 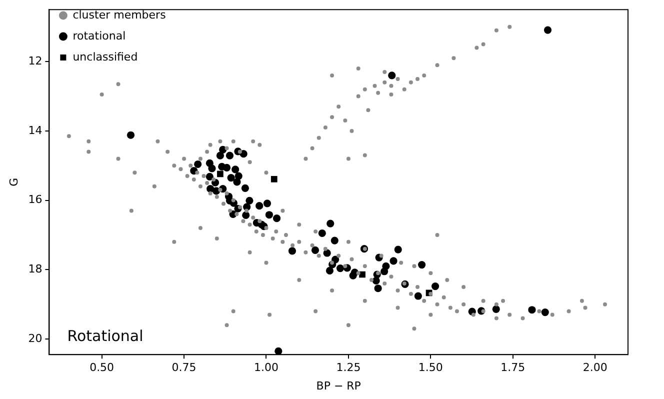 What do you see at coordinates (13, 182) in the screenshot?
I see `y-axis-title: G` at bounding box center [13, 182].